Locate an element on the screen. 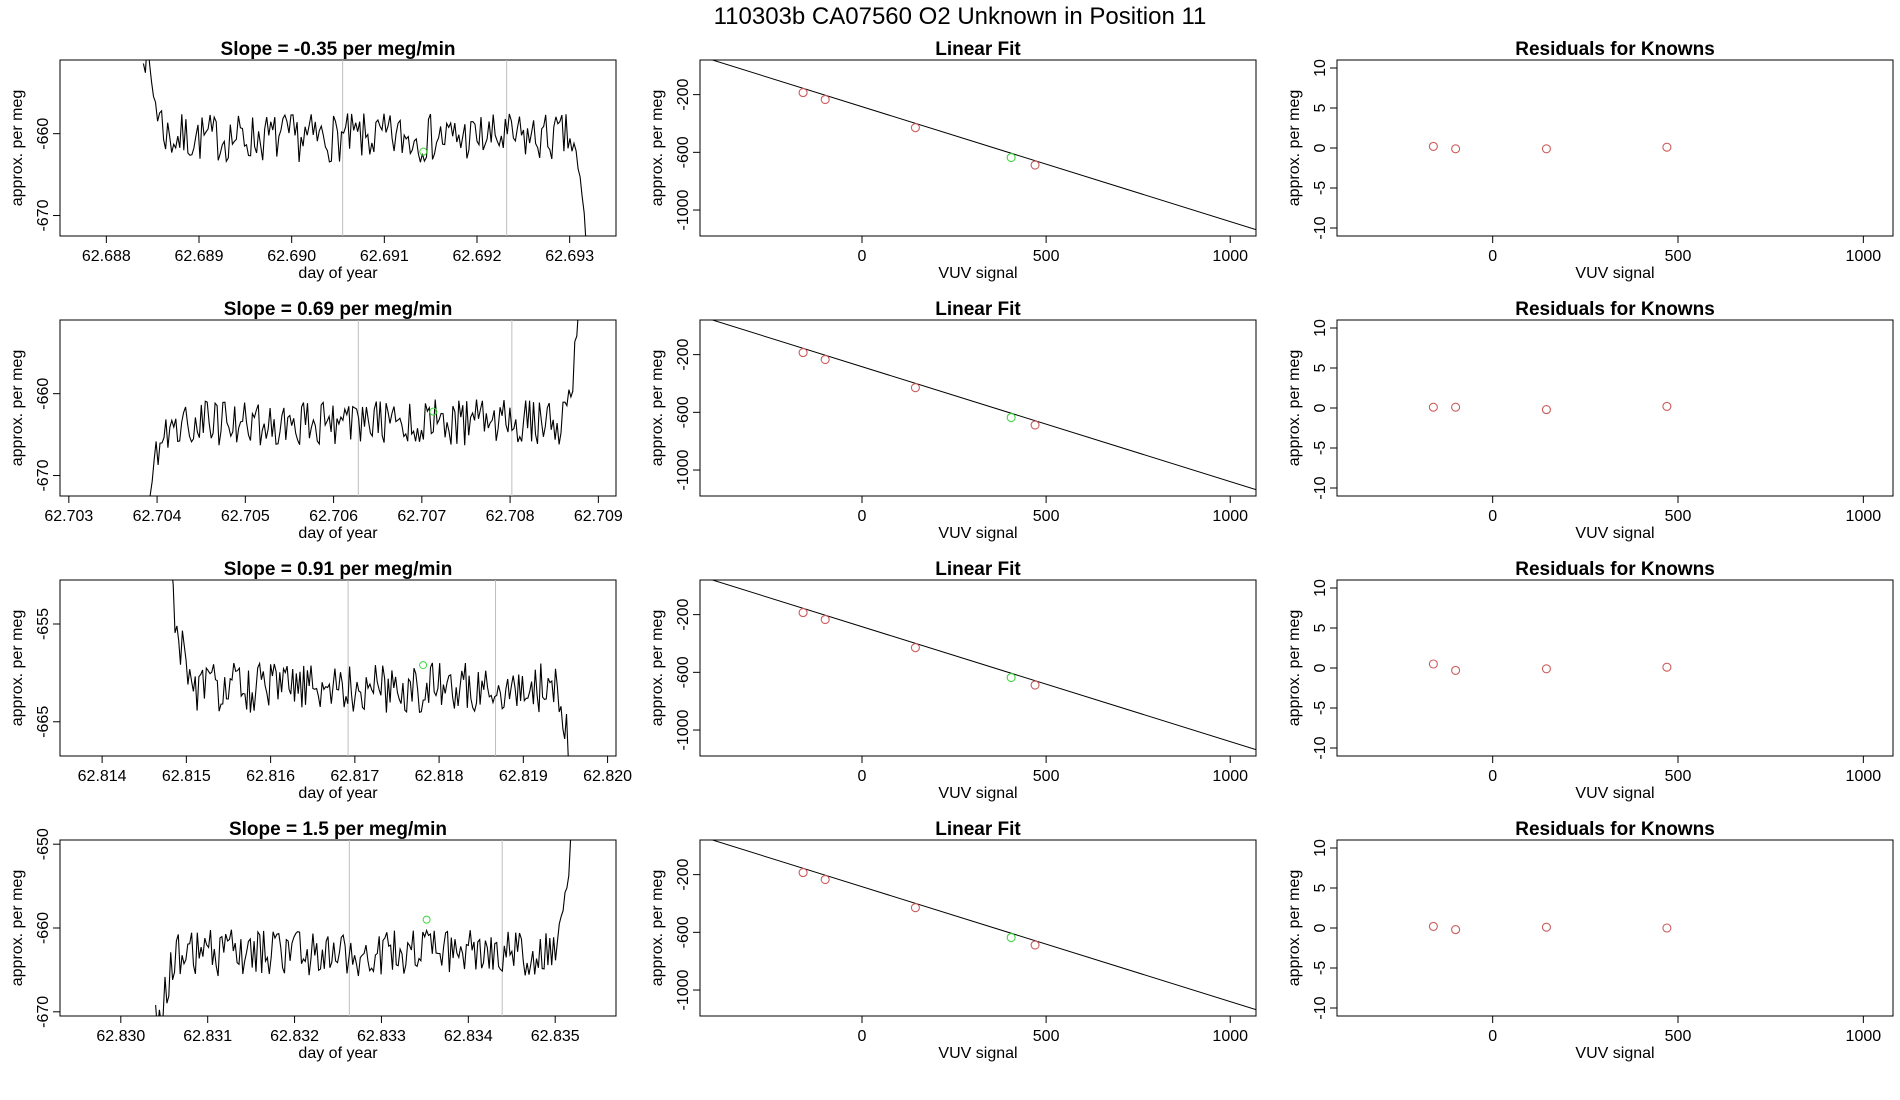 The height and width of the screenshot is (1100, 1900). panel-title: Slope = 0.69 per meg/min is located at coordinates (338, 309).